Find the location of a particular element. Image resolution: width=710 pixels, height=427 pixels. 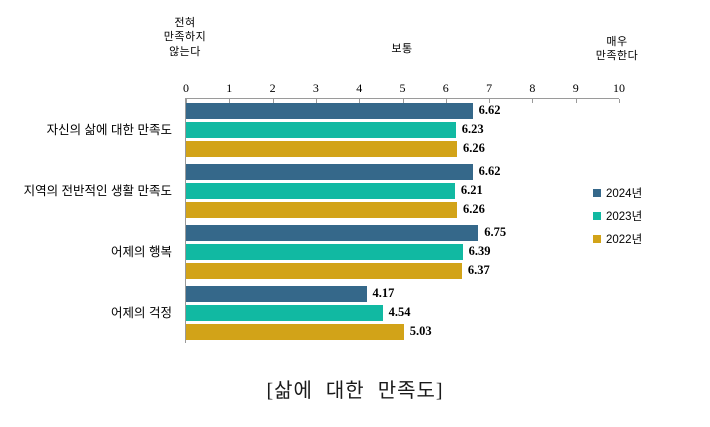

bar-group: 6.75 6.39 6.37 is located at coordinates (402, 251).